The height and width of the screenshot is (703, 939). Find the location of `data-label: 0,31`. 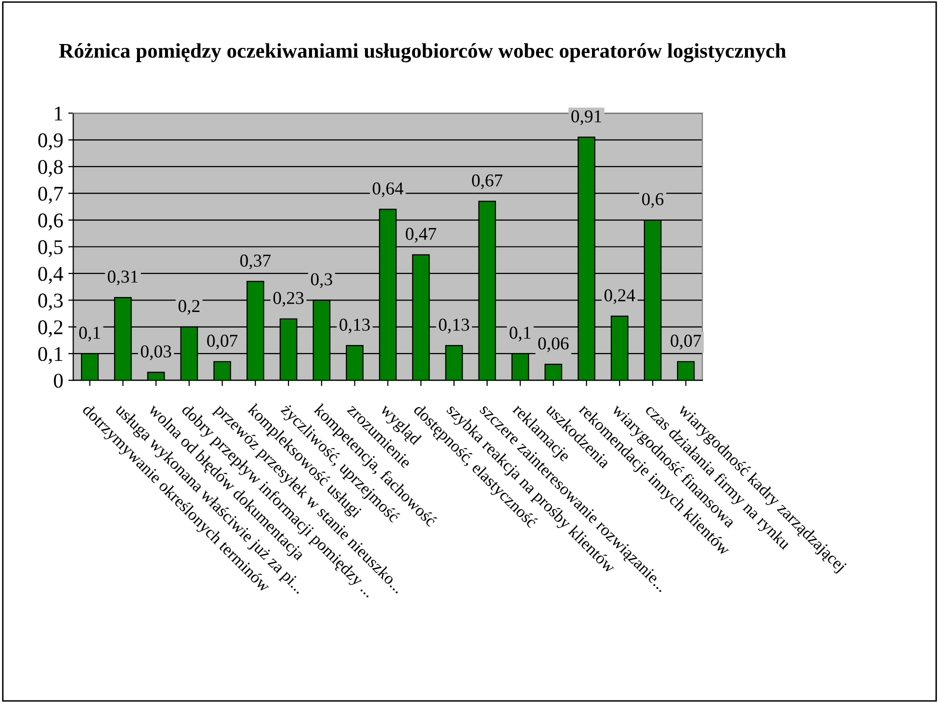

data-label: 0,31 is located at coordinates (123, 278).